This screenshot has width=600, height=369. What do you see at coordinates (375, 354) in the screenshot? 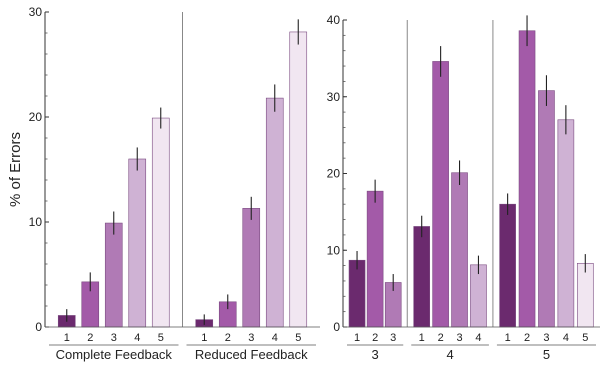
I see `group-label: 3` at bounding box center [375, 354].